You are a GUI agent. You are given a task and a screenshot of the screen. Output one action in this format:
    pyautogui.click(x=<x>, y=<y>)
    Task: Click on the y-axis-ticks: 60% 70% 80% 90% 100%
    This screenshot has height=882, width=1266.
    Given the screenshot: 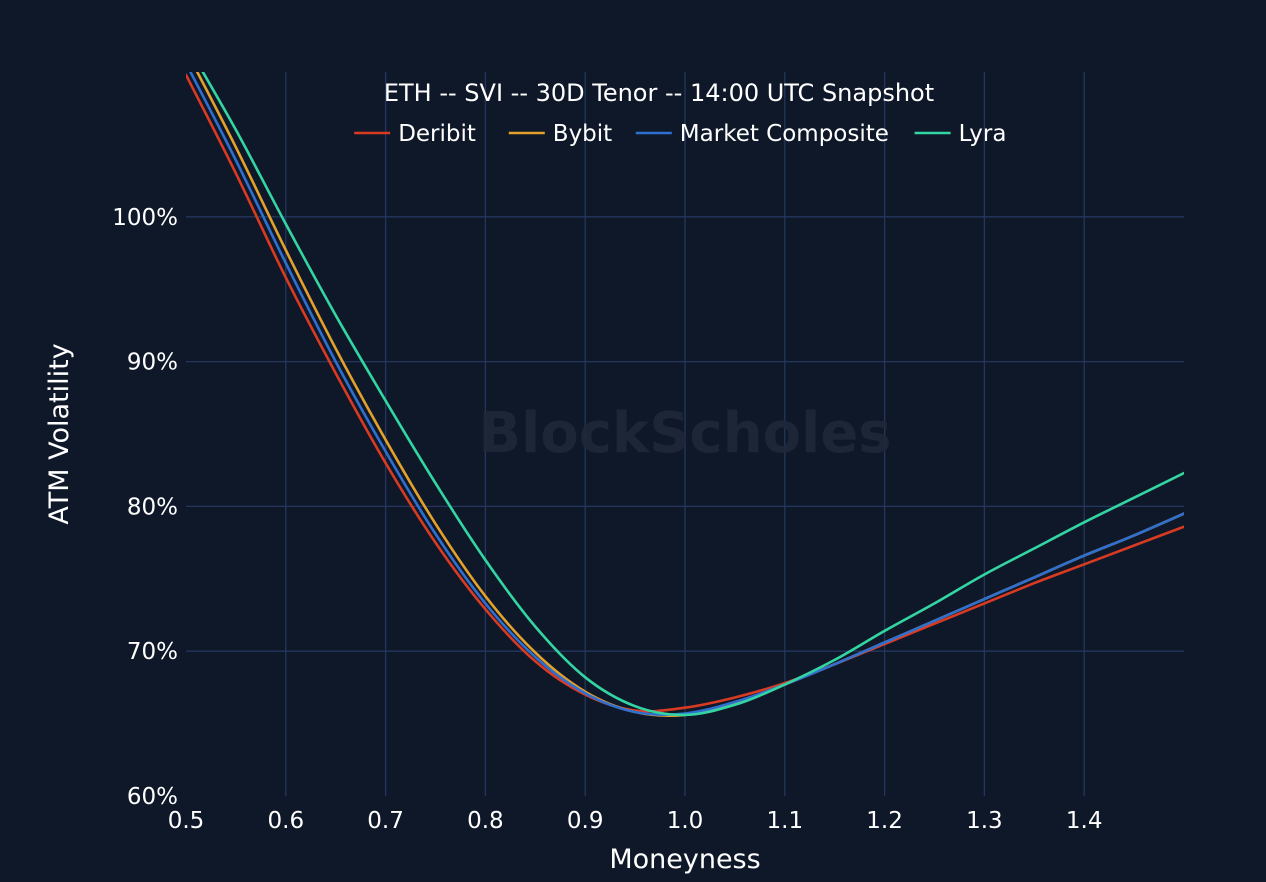 What is the action you would take?
    pyautogui.click(x=145, y=507)
    